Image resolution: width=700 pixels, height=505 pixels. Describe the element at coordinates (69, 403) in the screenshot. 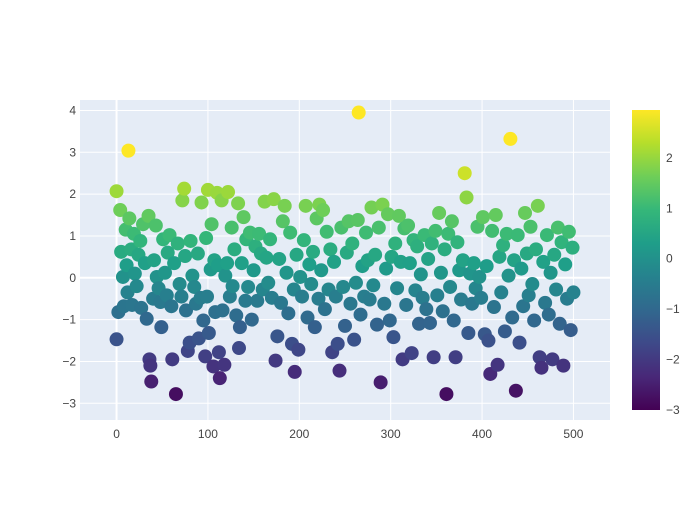

I see `y-tick-label: −3` at that location.